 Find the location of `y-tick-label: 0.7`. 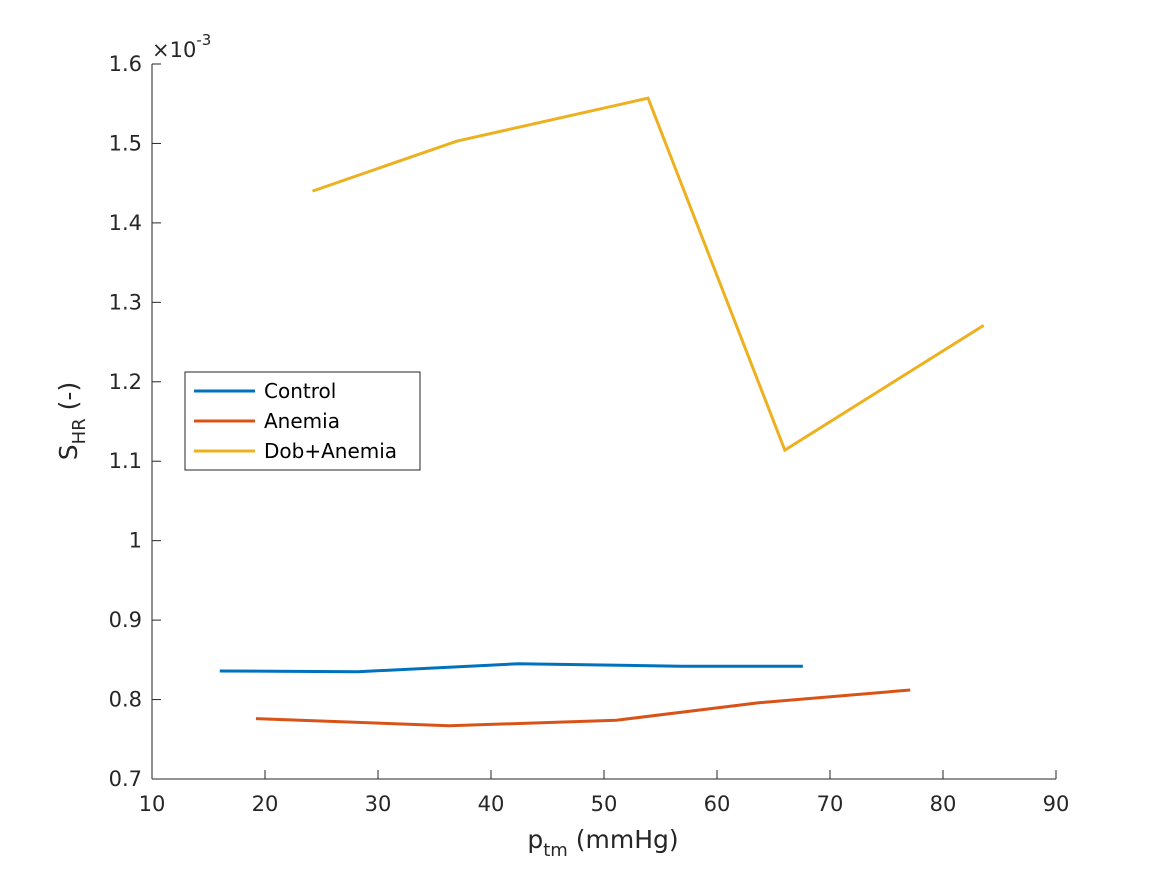

y-tick-label: 0.7 is located at coordinates (125, 779).